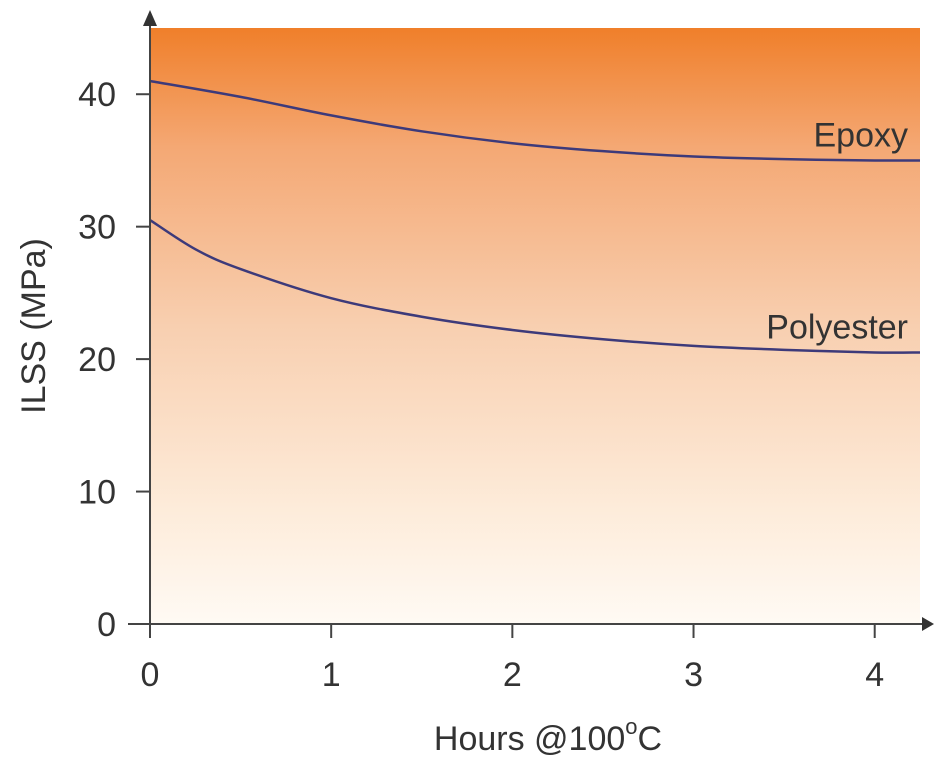  I want to click on y-axis-label: ILSS (MPa), so click(34, 326).